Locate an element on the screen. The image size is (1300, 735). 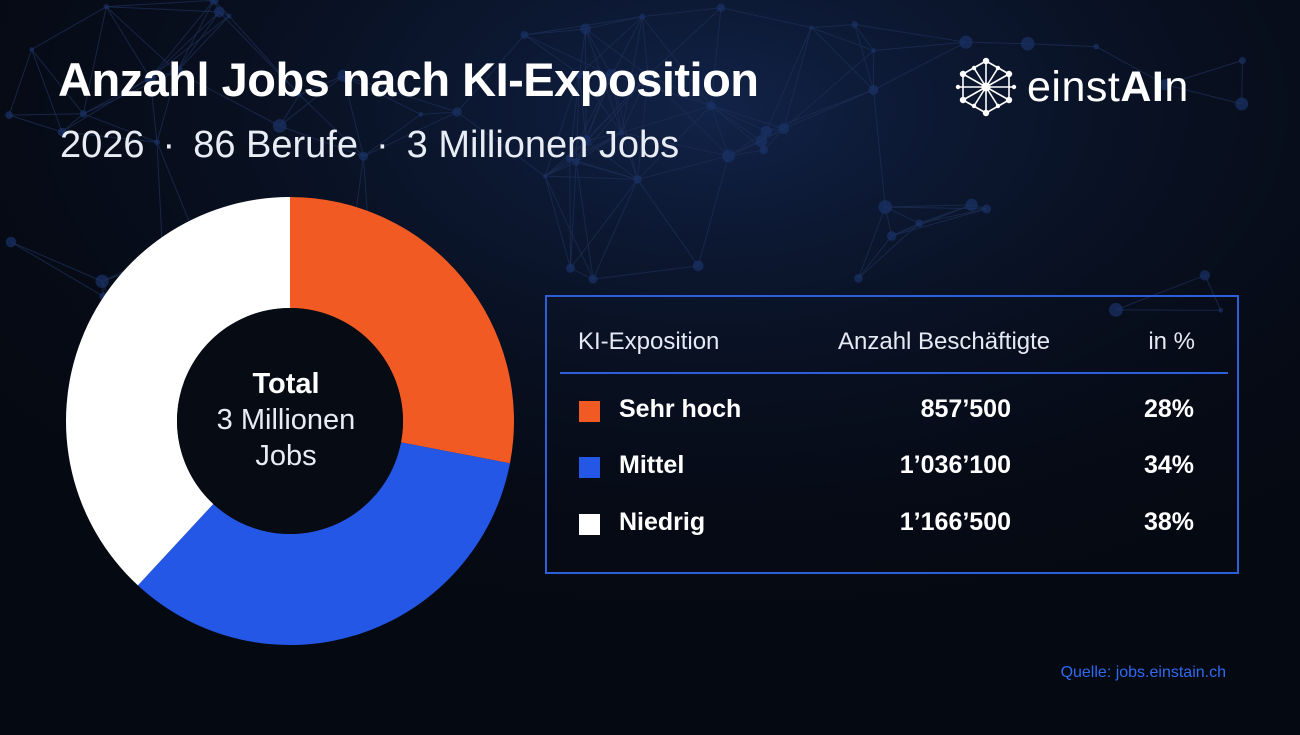
swatch-mittel is located at coordinates (589, 467).